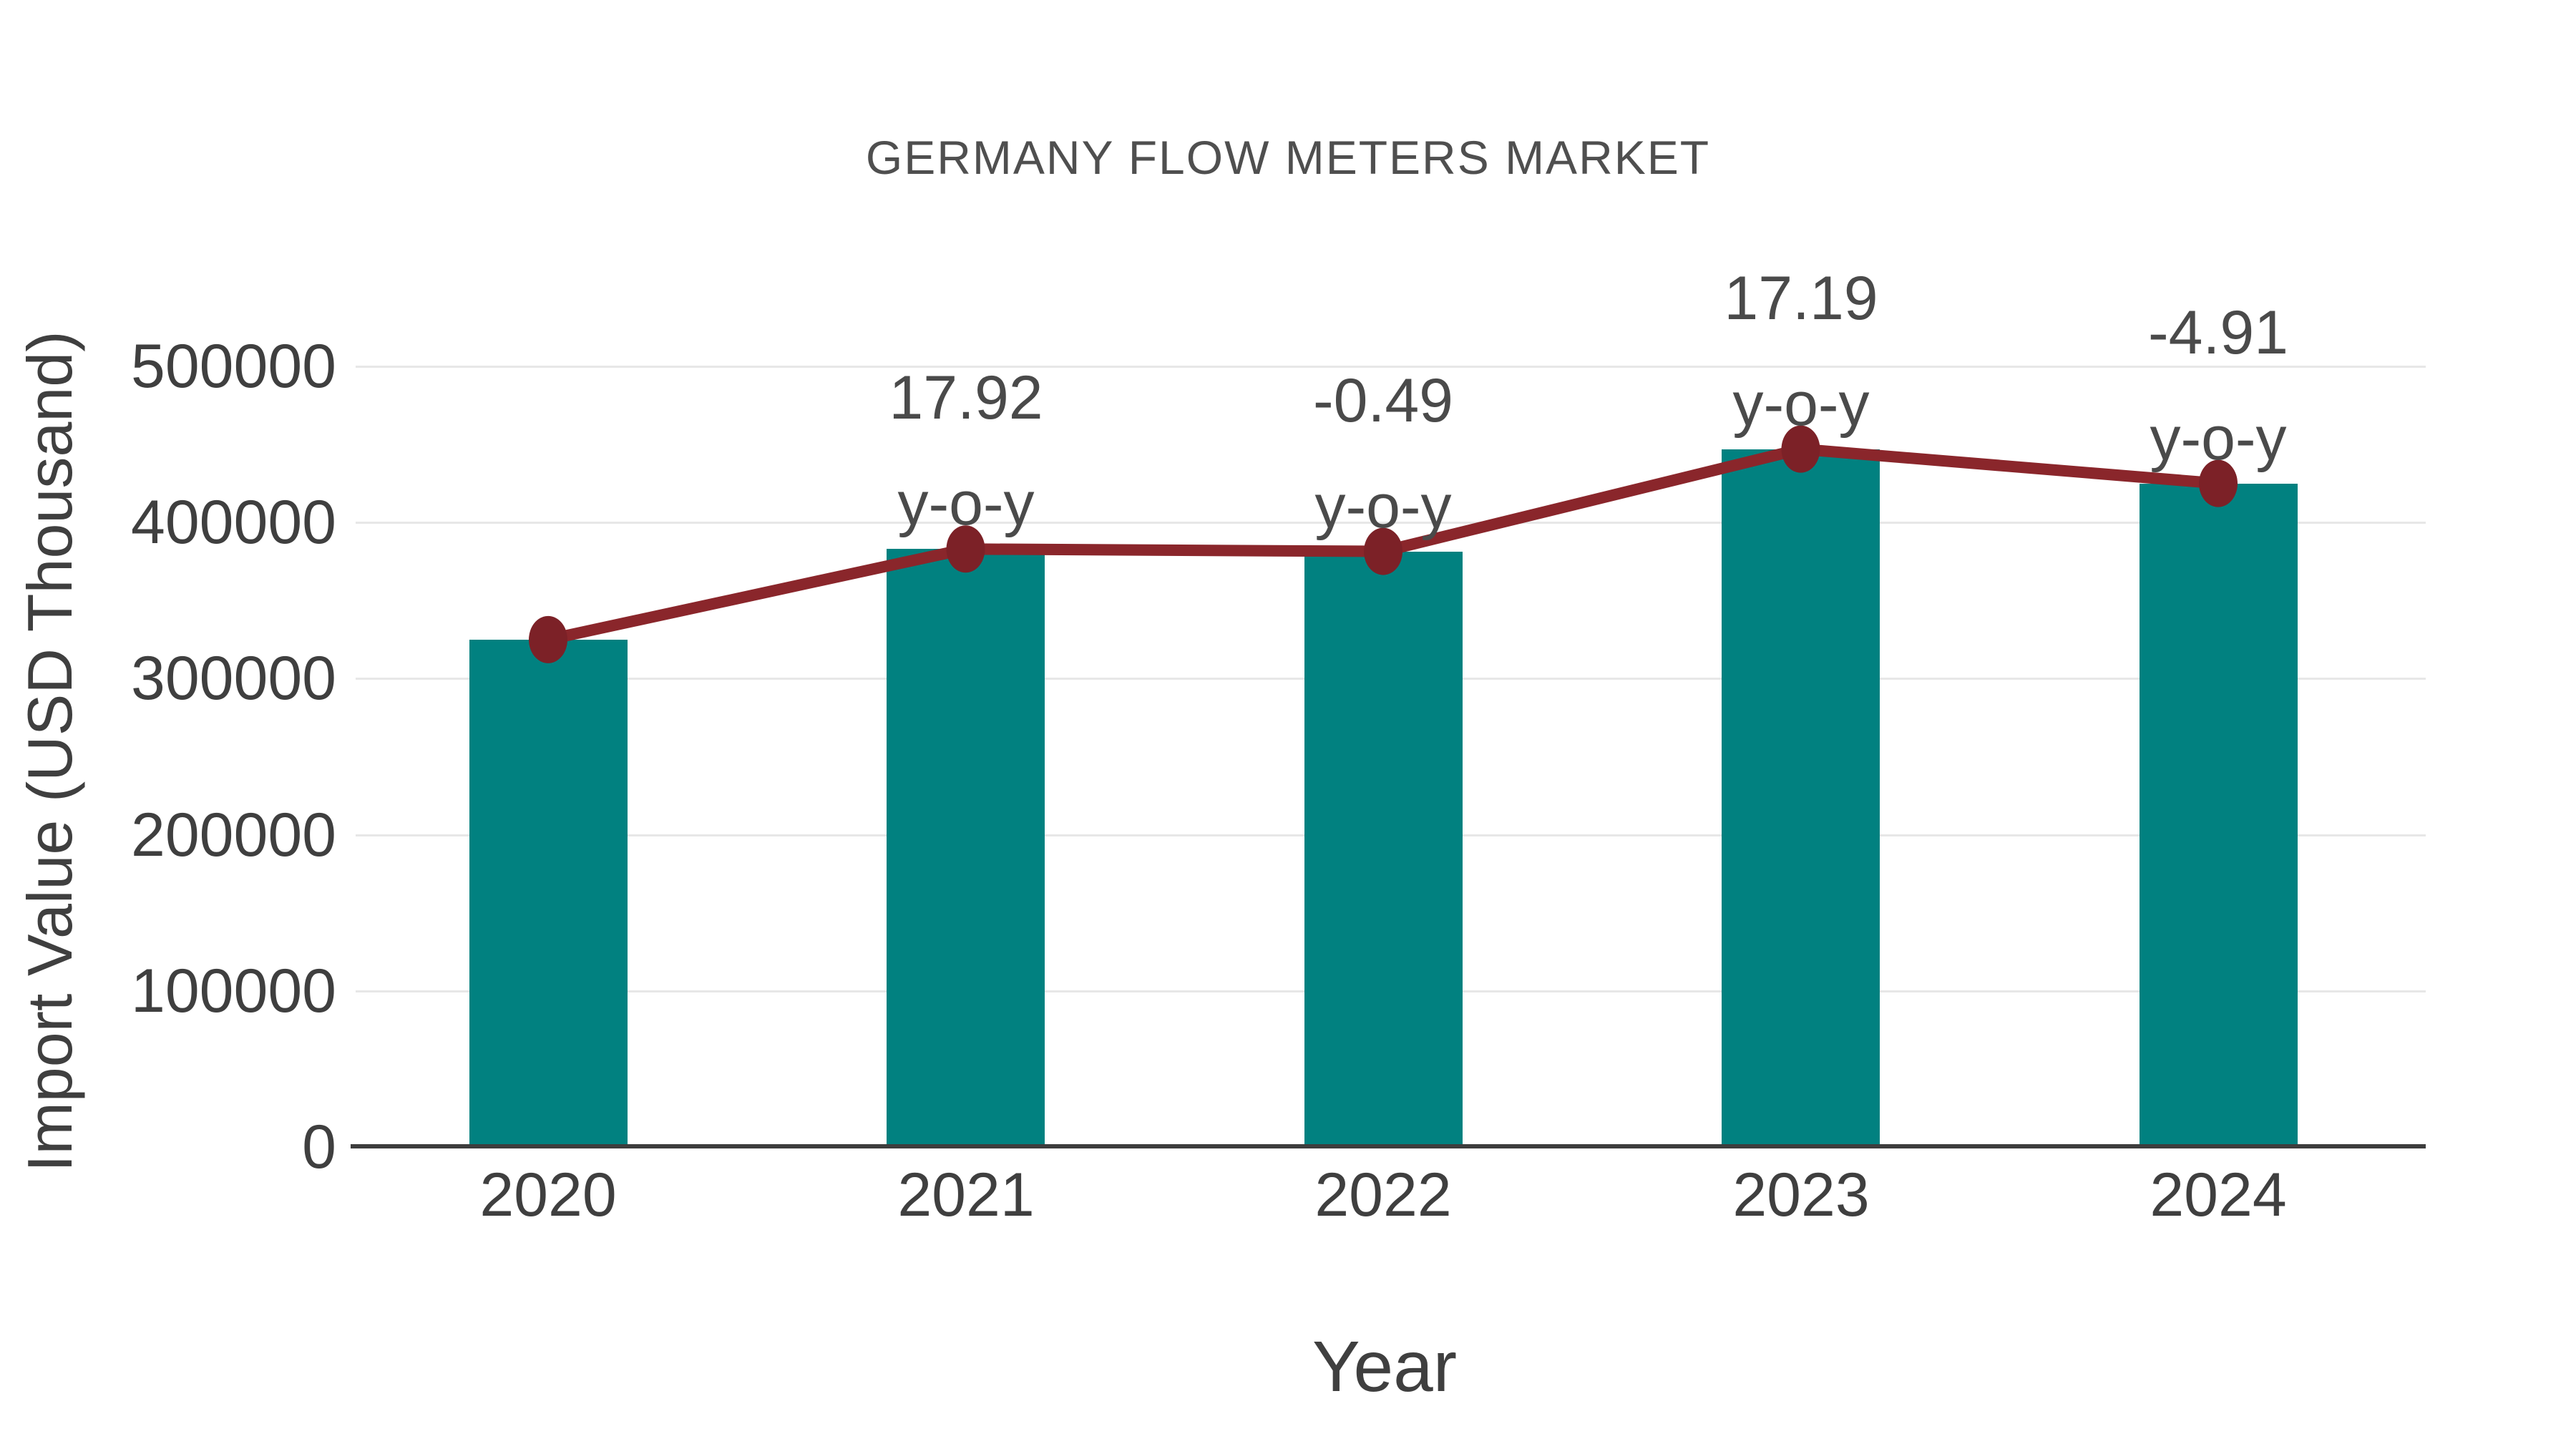  Describe the element at coordinates (1383, 400) in the screenshot. I see `yoy-value: -0.49` at that location.